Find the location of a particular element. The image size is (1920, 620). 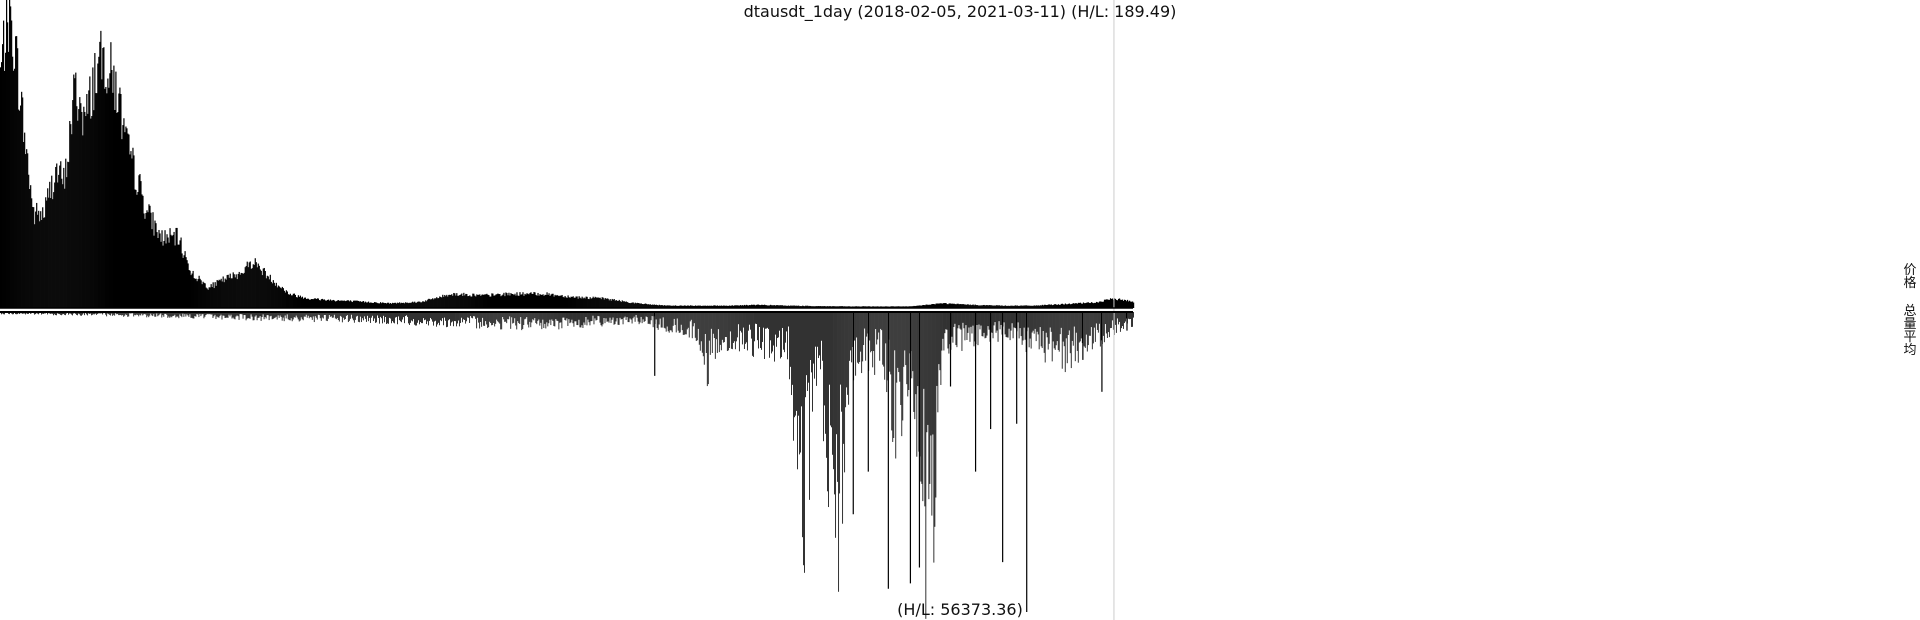

volume-spikes is located at coordinates (891, 462).